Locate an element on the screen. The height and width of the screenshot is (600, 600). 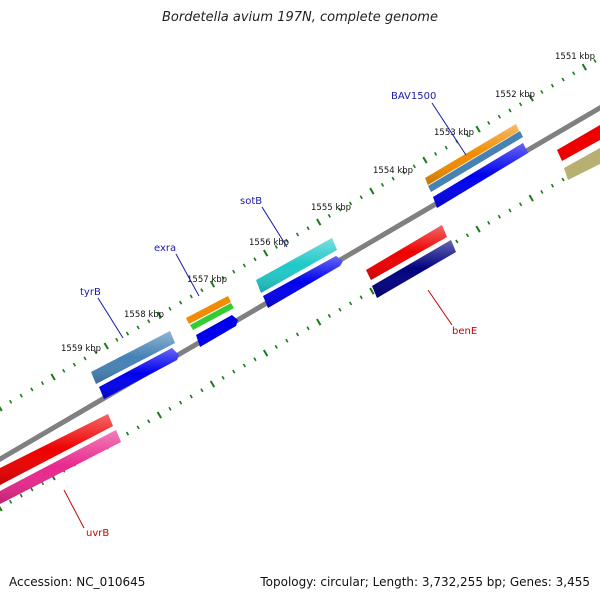
gene-label-bav1500: BAV1500 is located at coordinates (413, 96).